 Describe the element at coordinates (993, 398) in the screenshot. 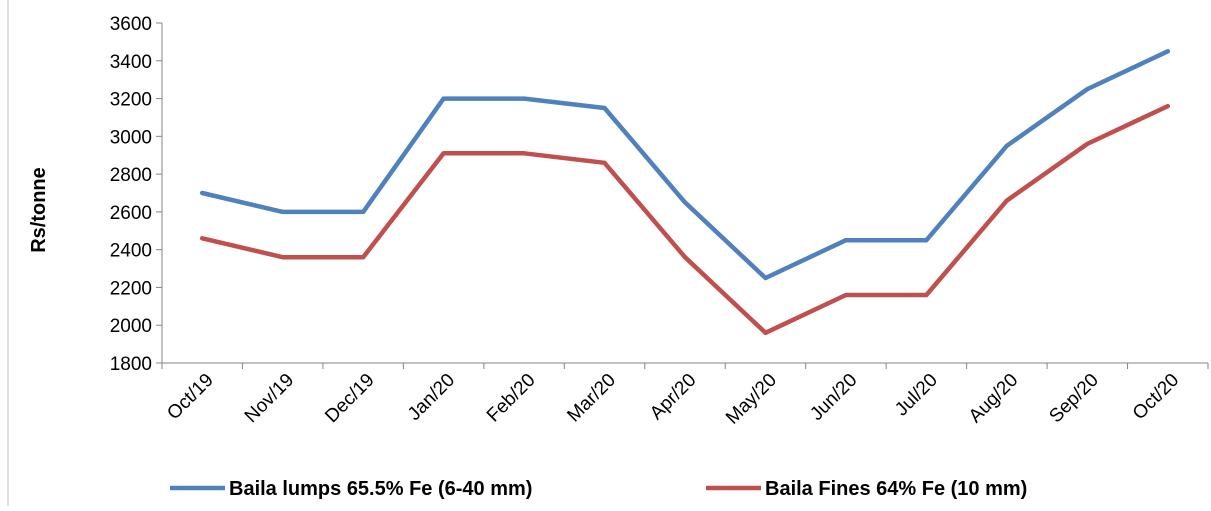

I see `x-tick-label: Aug/20` at that location.